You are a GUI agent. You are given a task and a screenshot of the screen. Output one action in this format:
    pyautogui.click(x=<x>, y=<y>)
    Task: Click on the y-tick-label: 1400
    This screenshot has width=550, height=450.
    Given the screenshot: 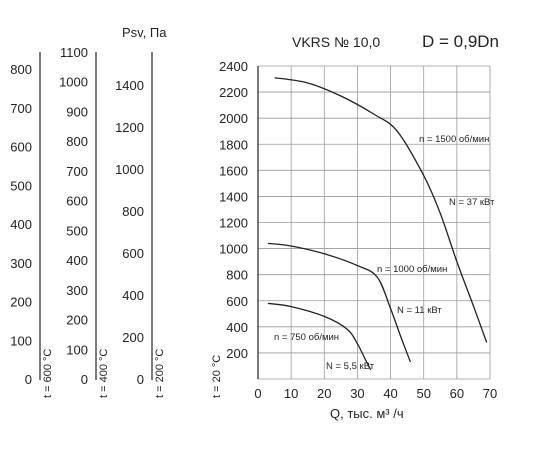 What is the action you would take?
    pyautogui.click(x=233, y=196)
    